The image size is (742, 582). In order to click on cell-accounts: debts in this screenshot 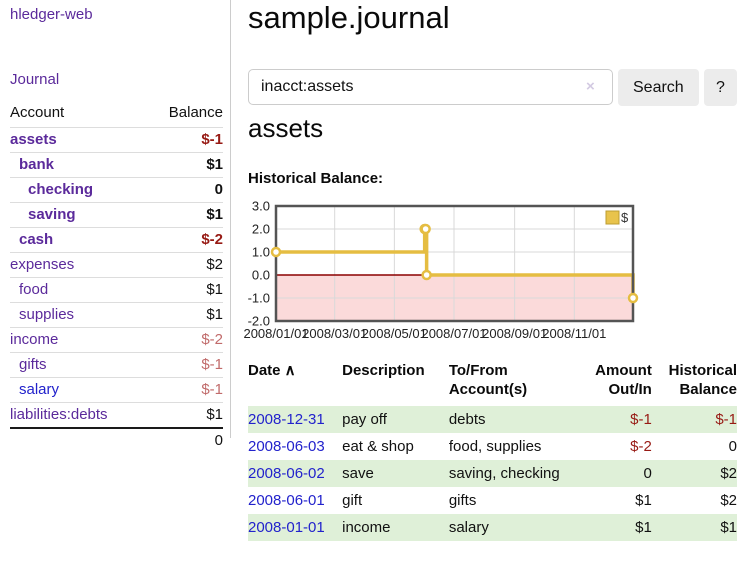, I will do `click(467, 419)`.